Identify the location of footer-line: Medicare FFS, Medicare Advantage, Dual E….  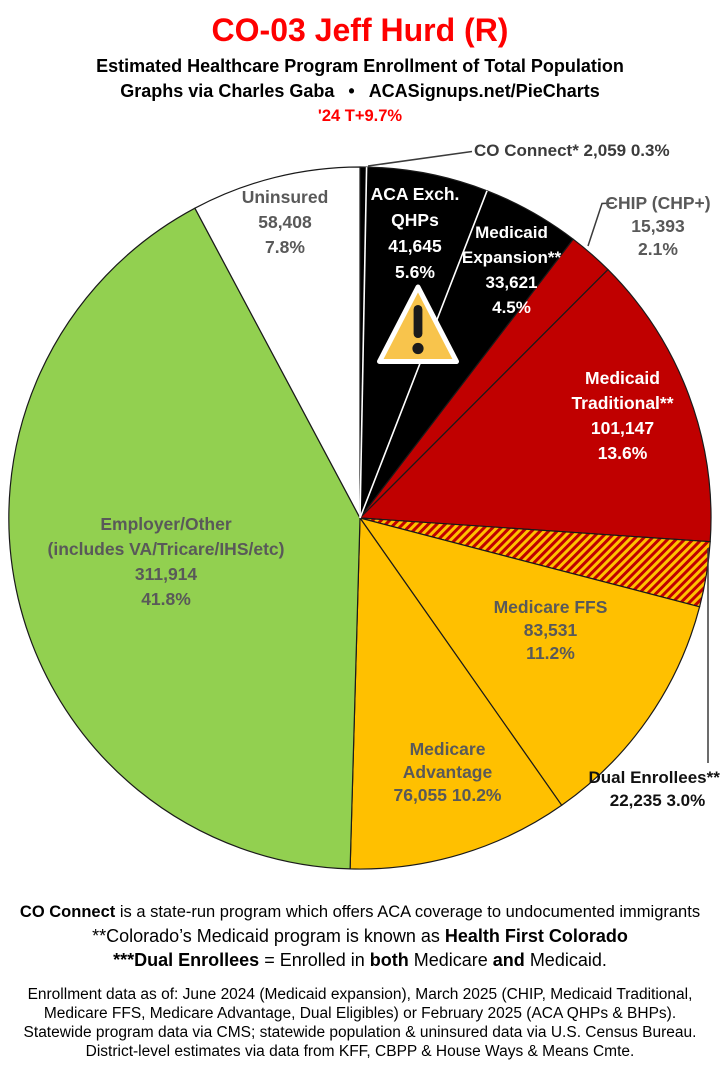
(360, 1013).